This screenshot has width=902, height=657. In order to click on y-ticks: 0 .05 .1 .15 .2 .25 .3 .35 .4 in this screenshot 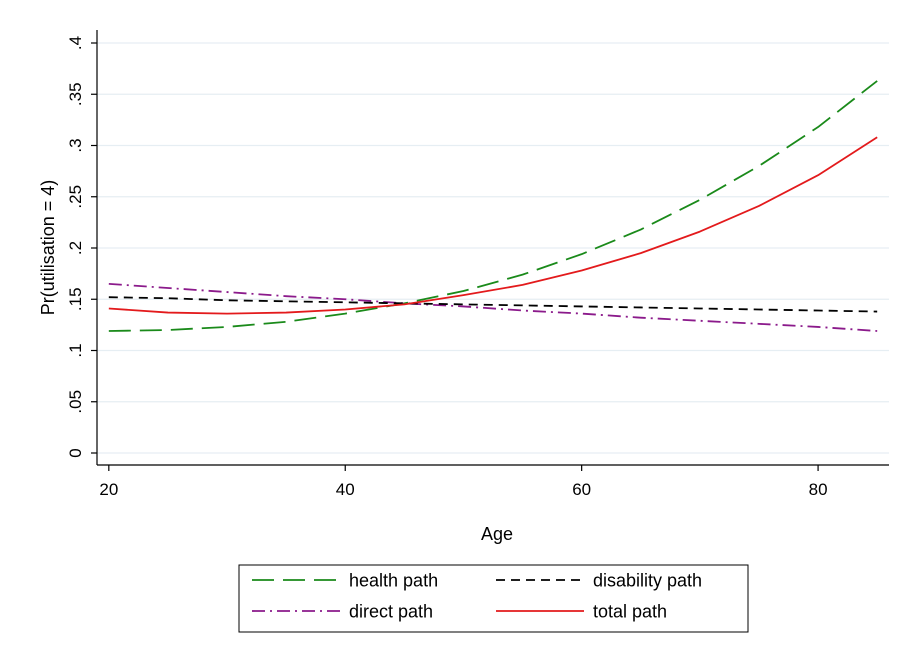, I will do `click(81, 247)`.